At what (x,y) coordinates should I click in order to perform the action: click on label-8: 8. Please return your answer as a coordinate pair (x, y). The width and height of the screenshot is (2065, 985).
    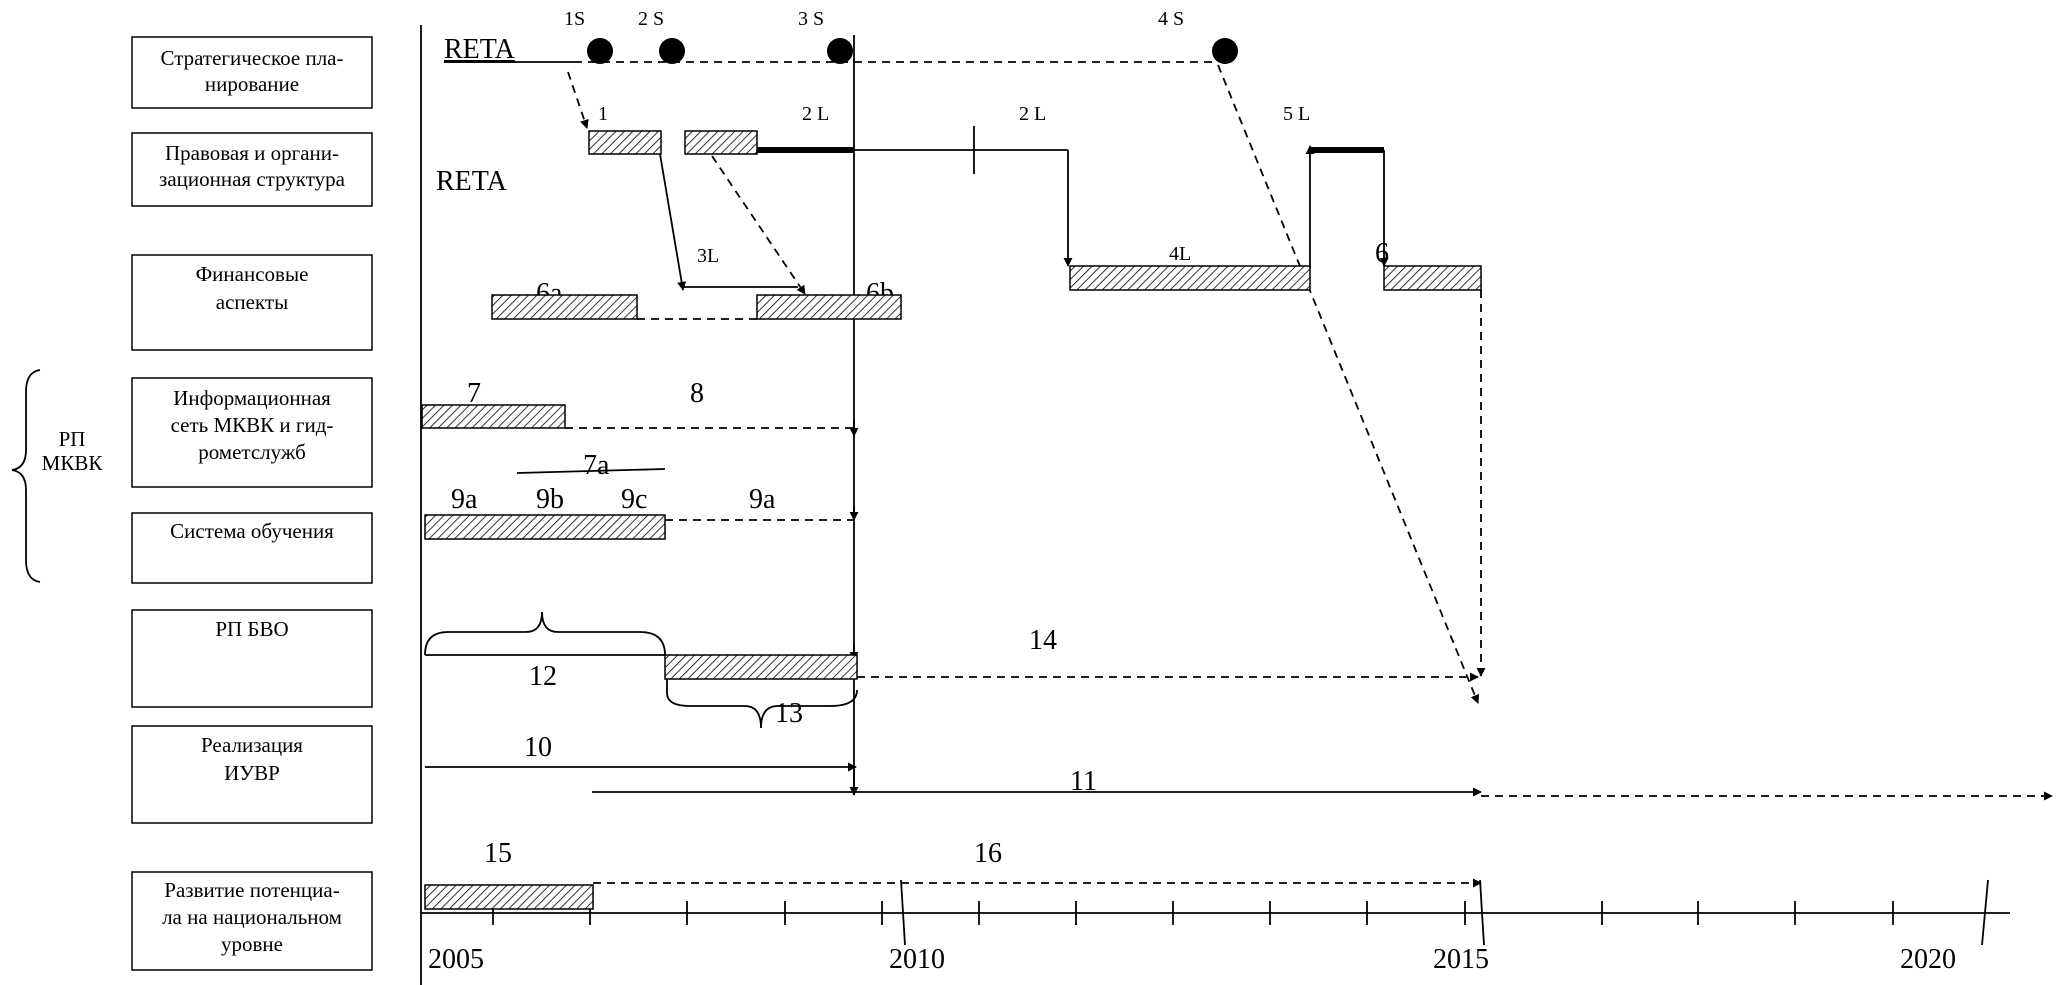
    Looking at the image, I should click on (697, 393).